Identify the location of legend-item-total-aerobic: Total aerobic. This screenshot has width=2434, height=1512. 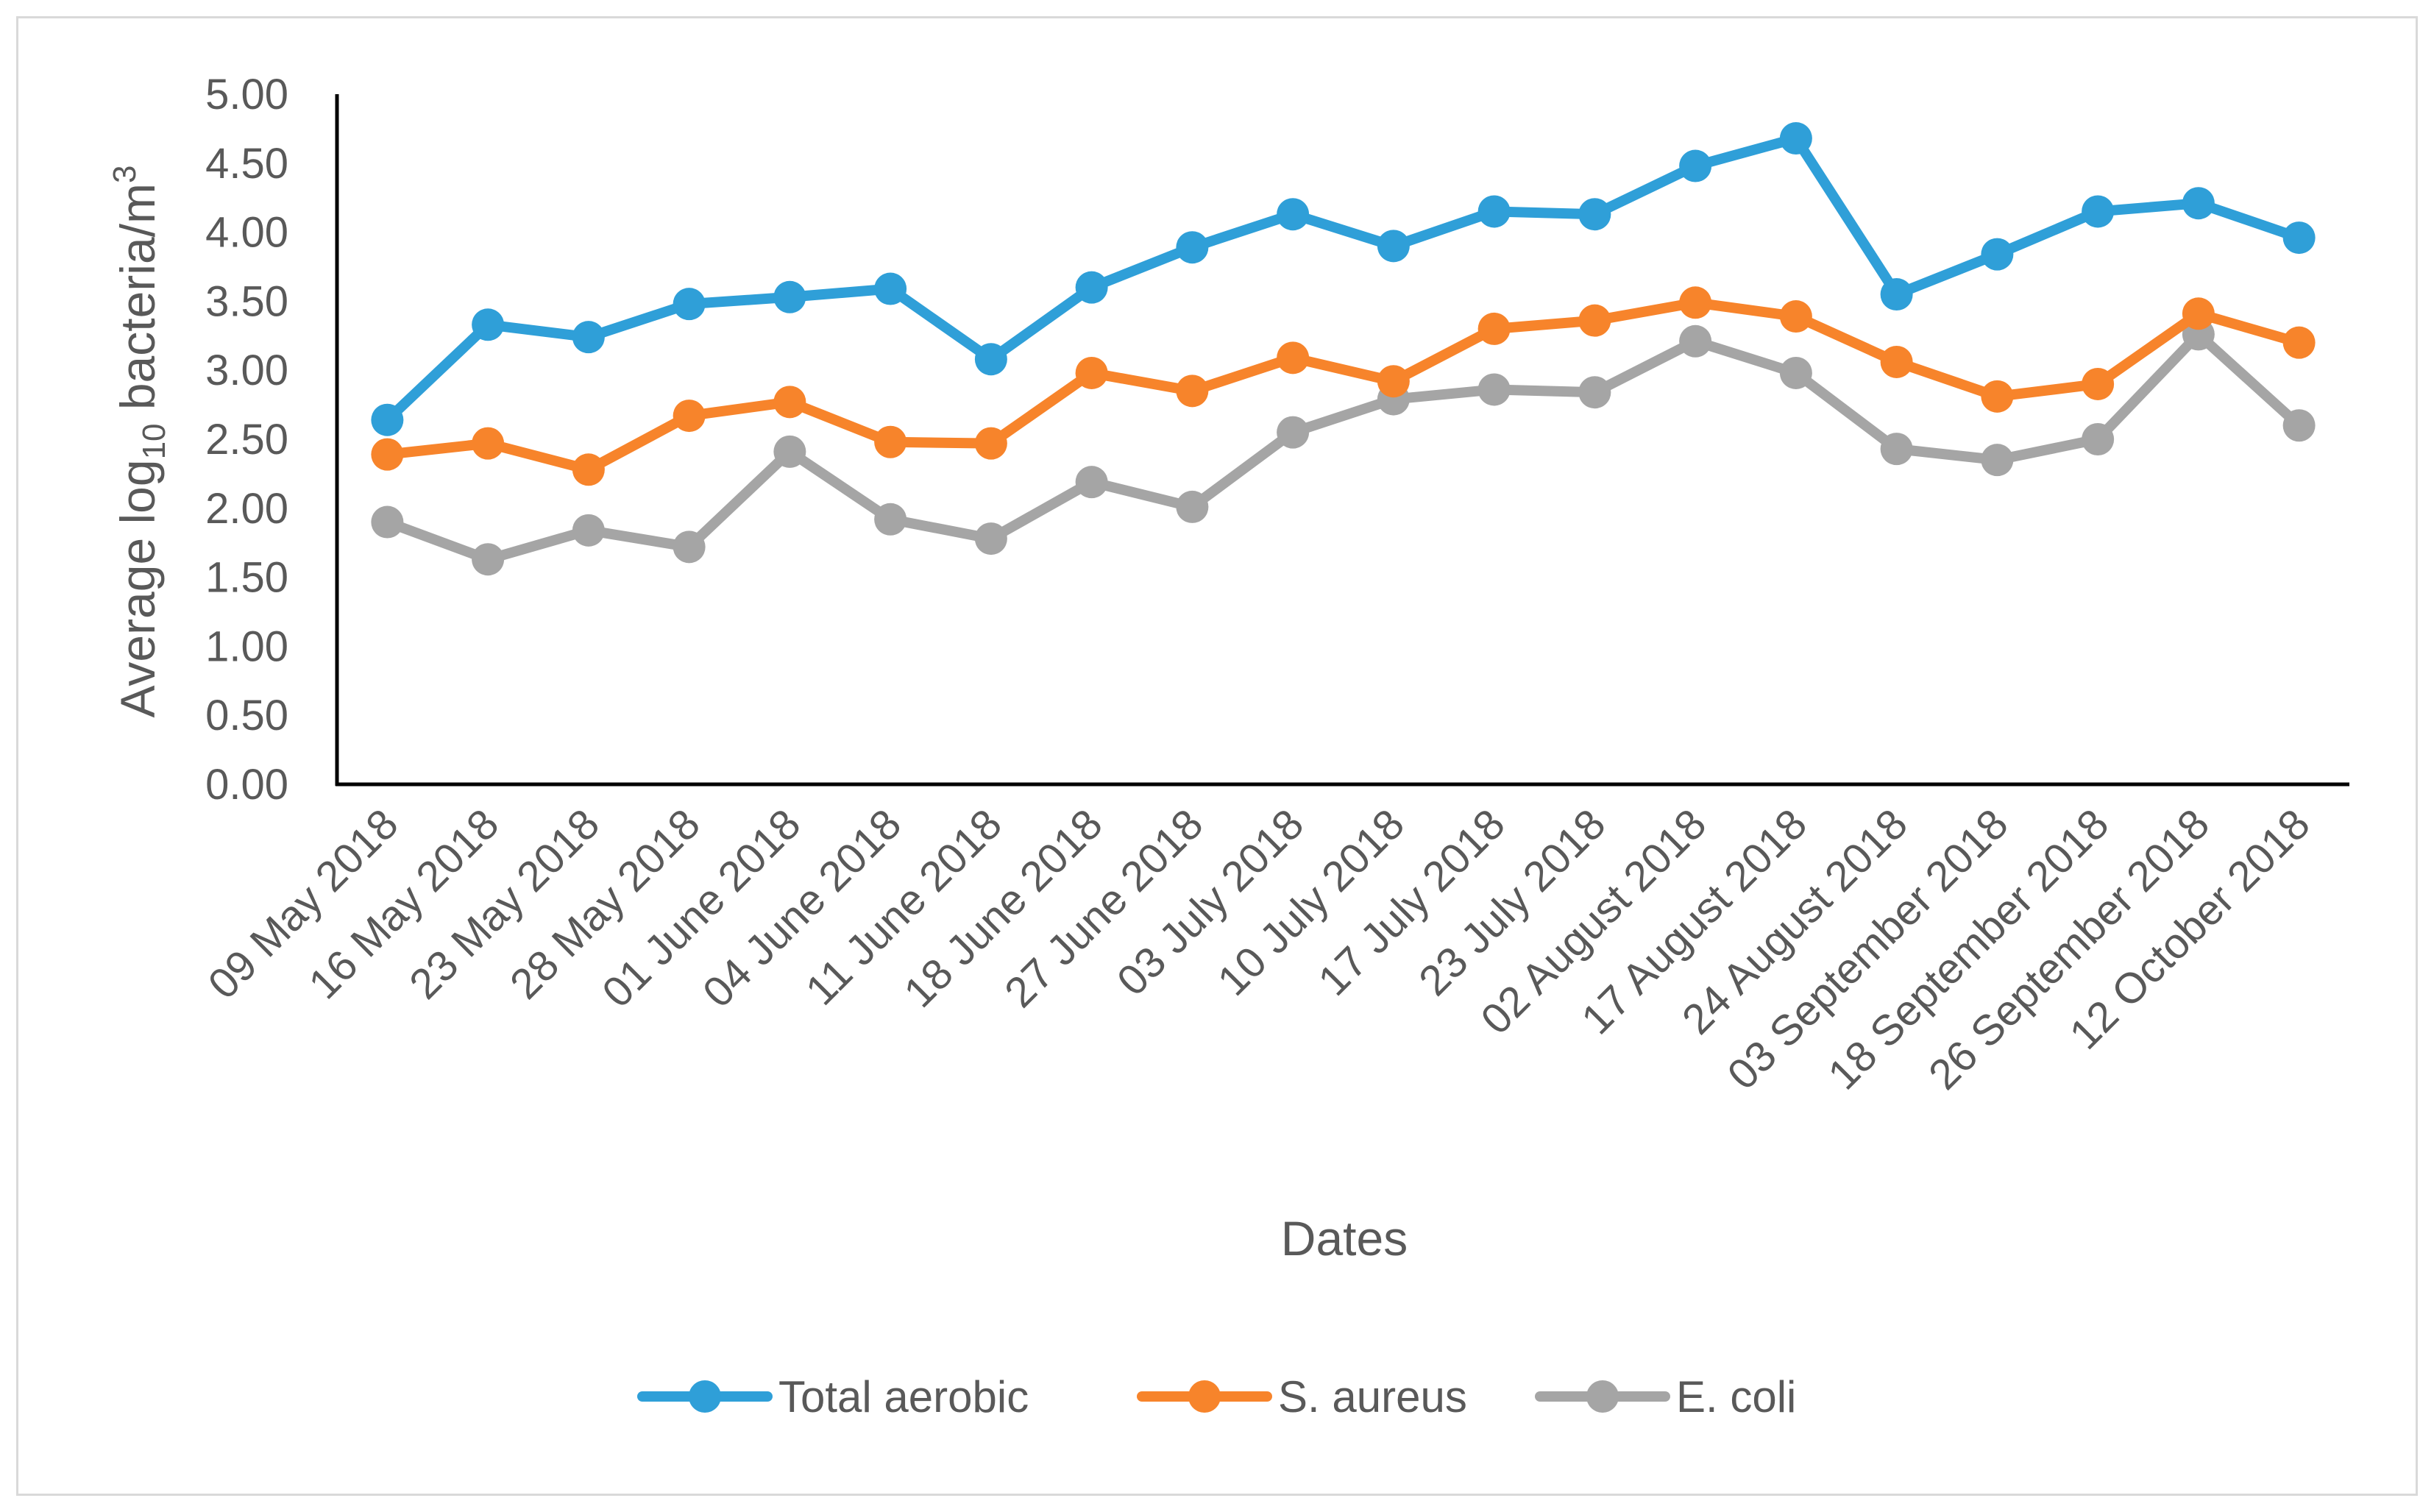
(833, 1397).